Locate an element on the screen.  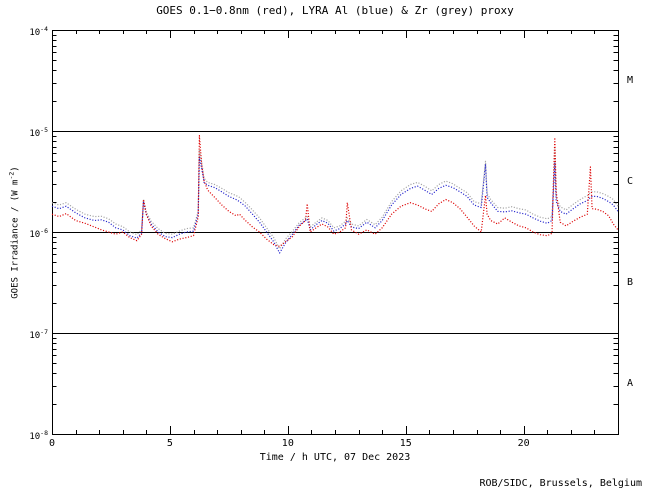
y-axis-label-exponent: -2 is located at coordinates (11, 175).